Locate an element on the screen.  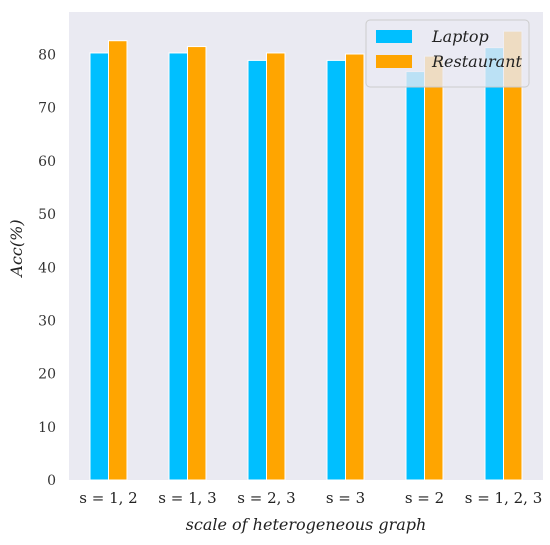
legend-label-restaurant: Restaurant is located at coordinates (476, 61).